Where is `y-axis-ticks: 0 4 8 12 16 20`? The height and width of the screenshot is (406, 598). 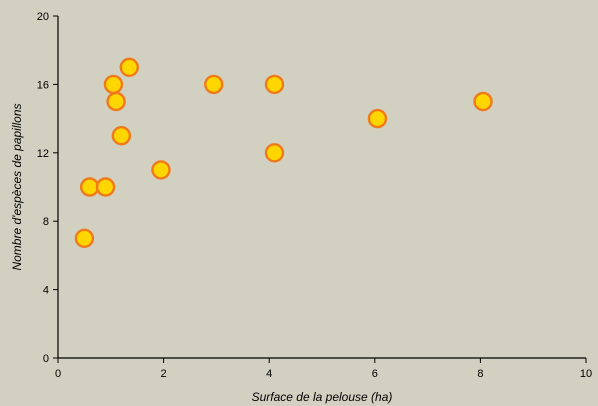 y-axis-ticks: 0 4 8 12 16 20 is located at coordinates (47, 188).